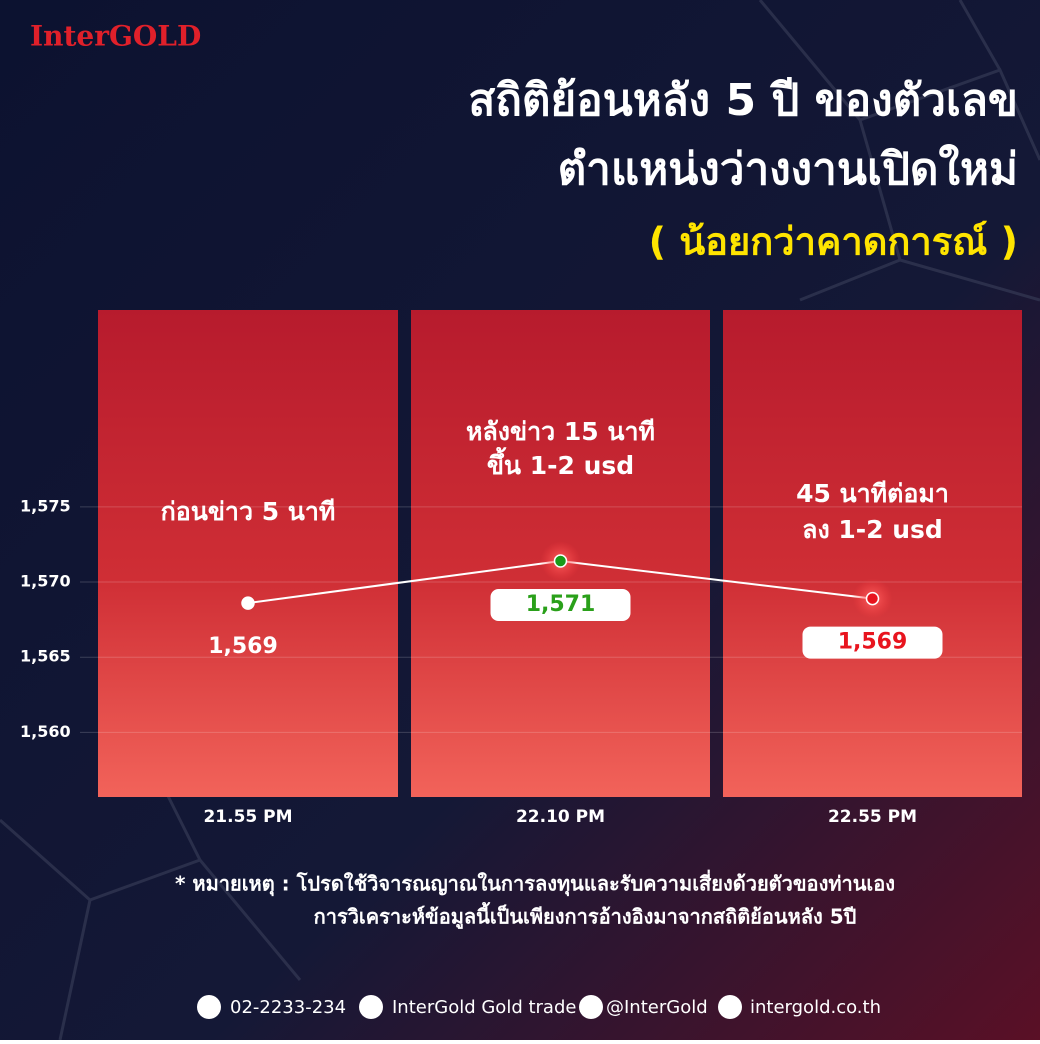  Describe the element at coordinates (45, 731) in the screenshot. I see `y-tick-label: 1,560` at that location.